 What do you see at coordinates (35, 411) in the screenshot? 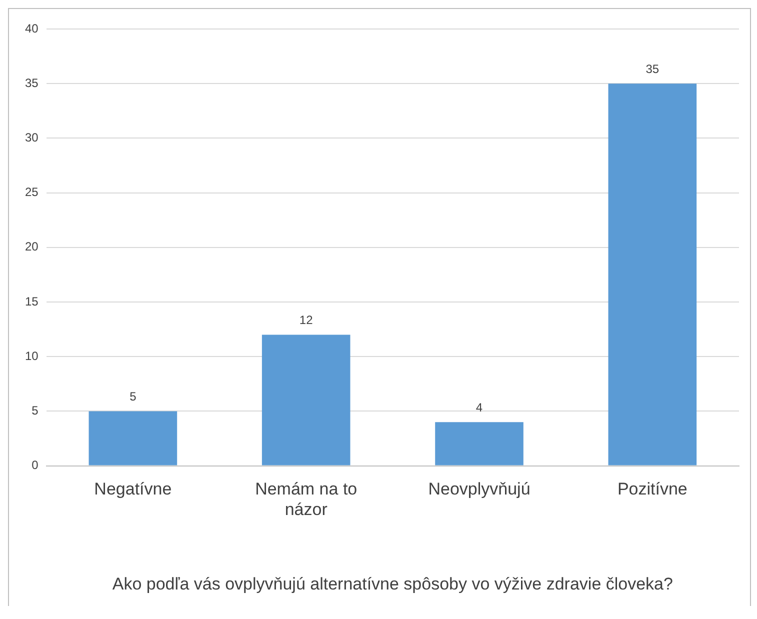
I see `y-tick-label: 5` at bounding box center [35, 411].